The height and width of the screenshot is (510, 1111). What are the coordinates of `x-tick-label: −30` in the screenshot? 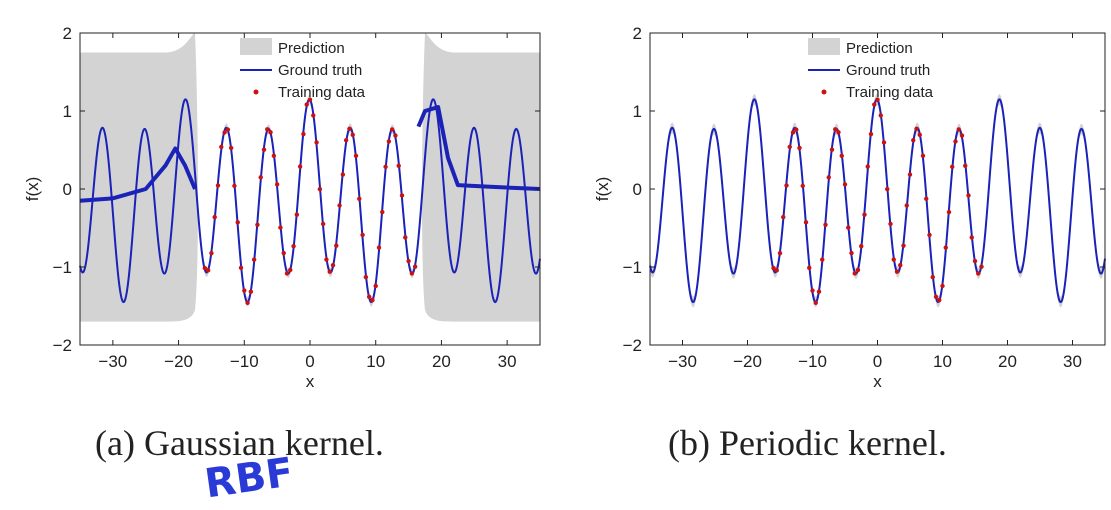 It's located at (112, 361).